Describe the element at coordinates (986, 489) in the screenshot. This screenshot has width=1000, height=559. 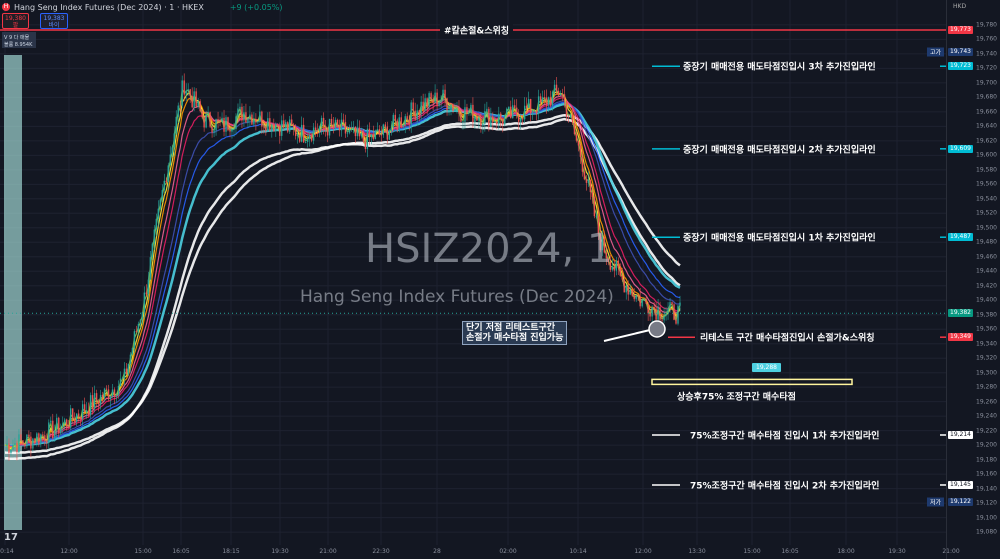
I see `price-tick: 19,140` at that location.